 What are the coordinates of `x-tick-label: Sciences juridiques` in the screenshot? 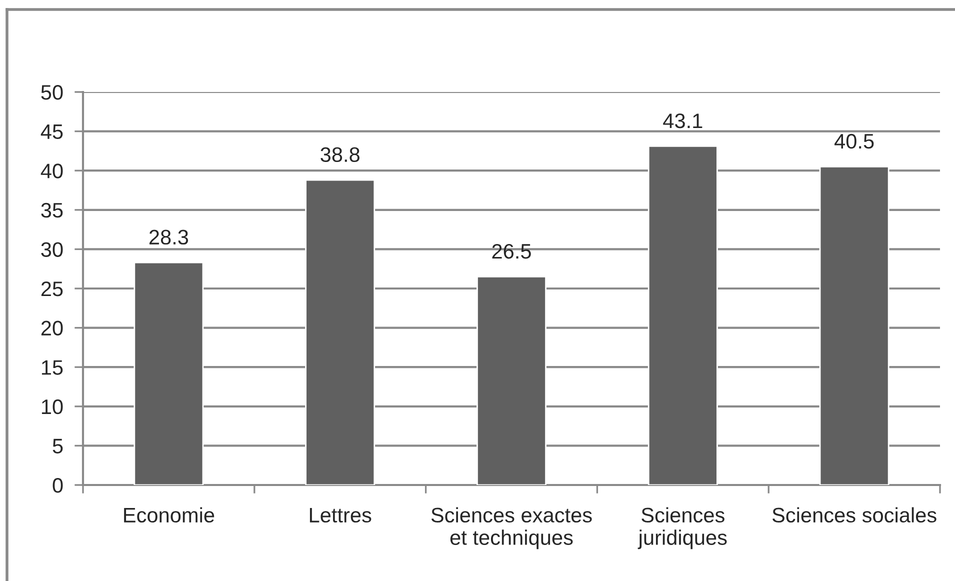 It's located at (682, 528).